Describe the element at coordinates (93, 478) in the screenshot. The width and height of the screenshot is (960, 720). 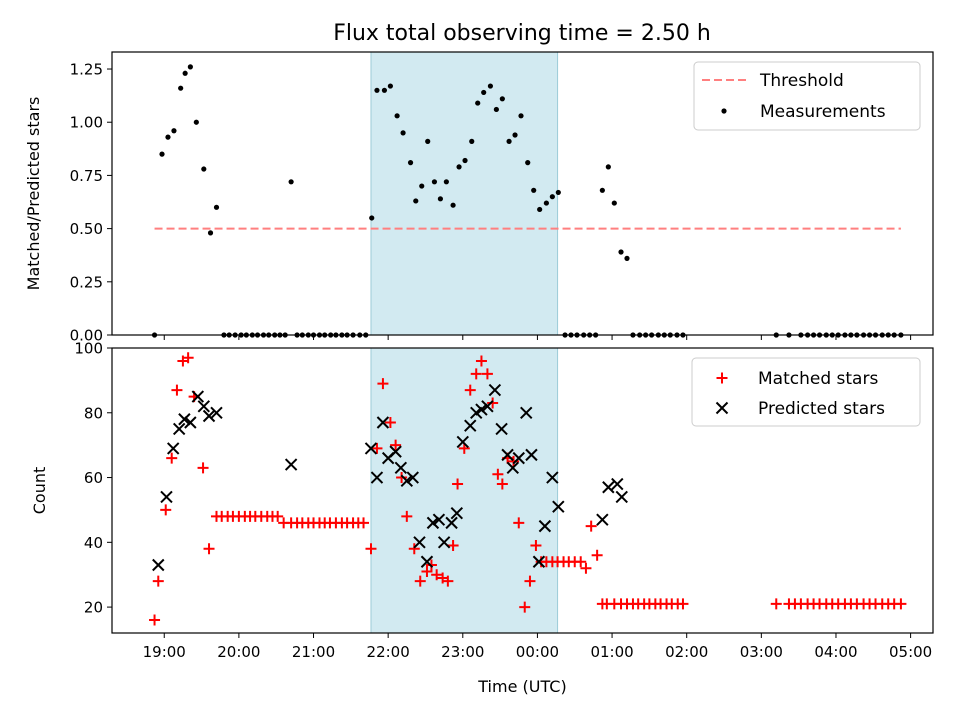
I see `y-tick-label: 60` at that location.